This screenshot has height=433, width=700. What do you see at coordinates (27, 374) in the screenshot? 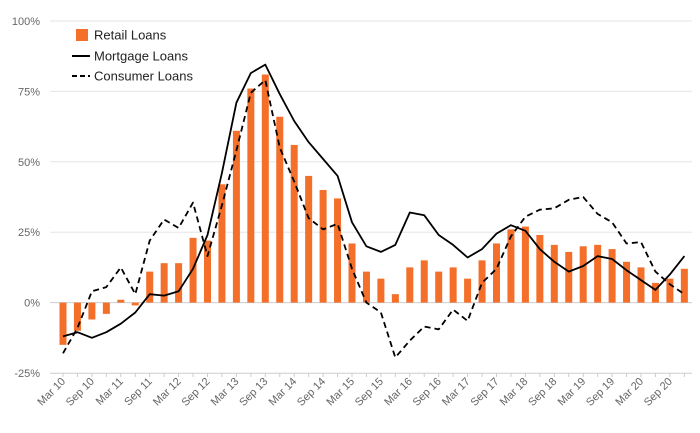
I see `y-tick-label: -25%` at bounding box center [27, 374].